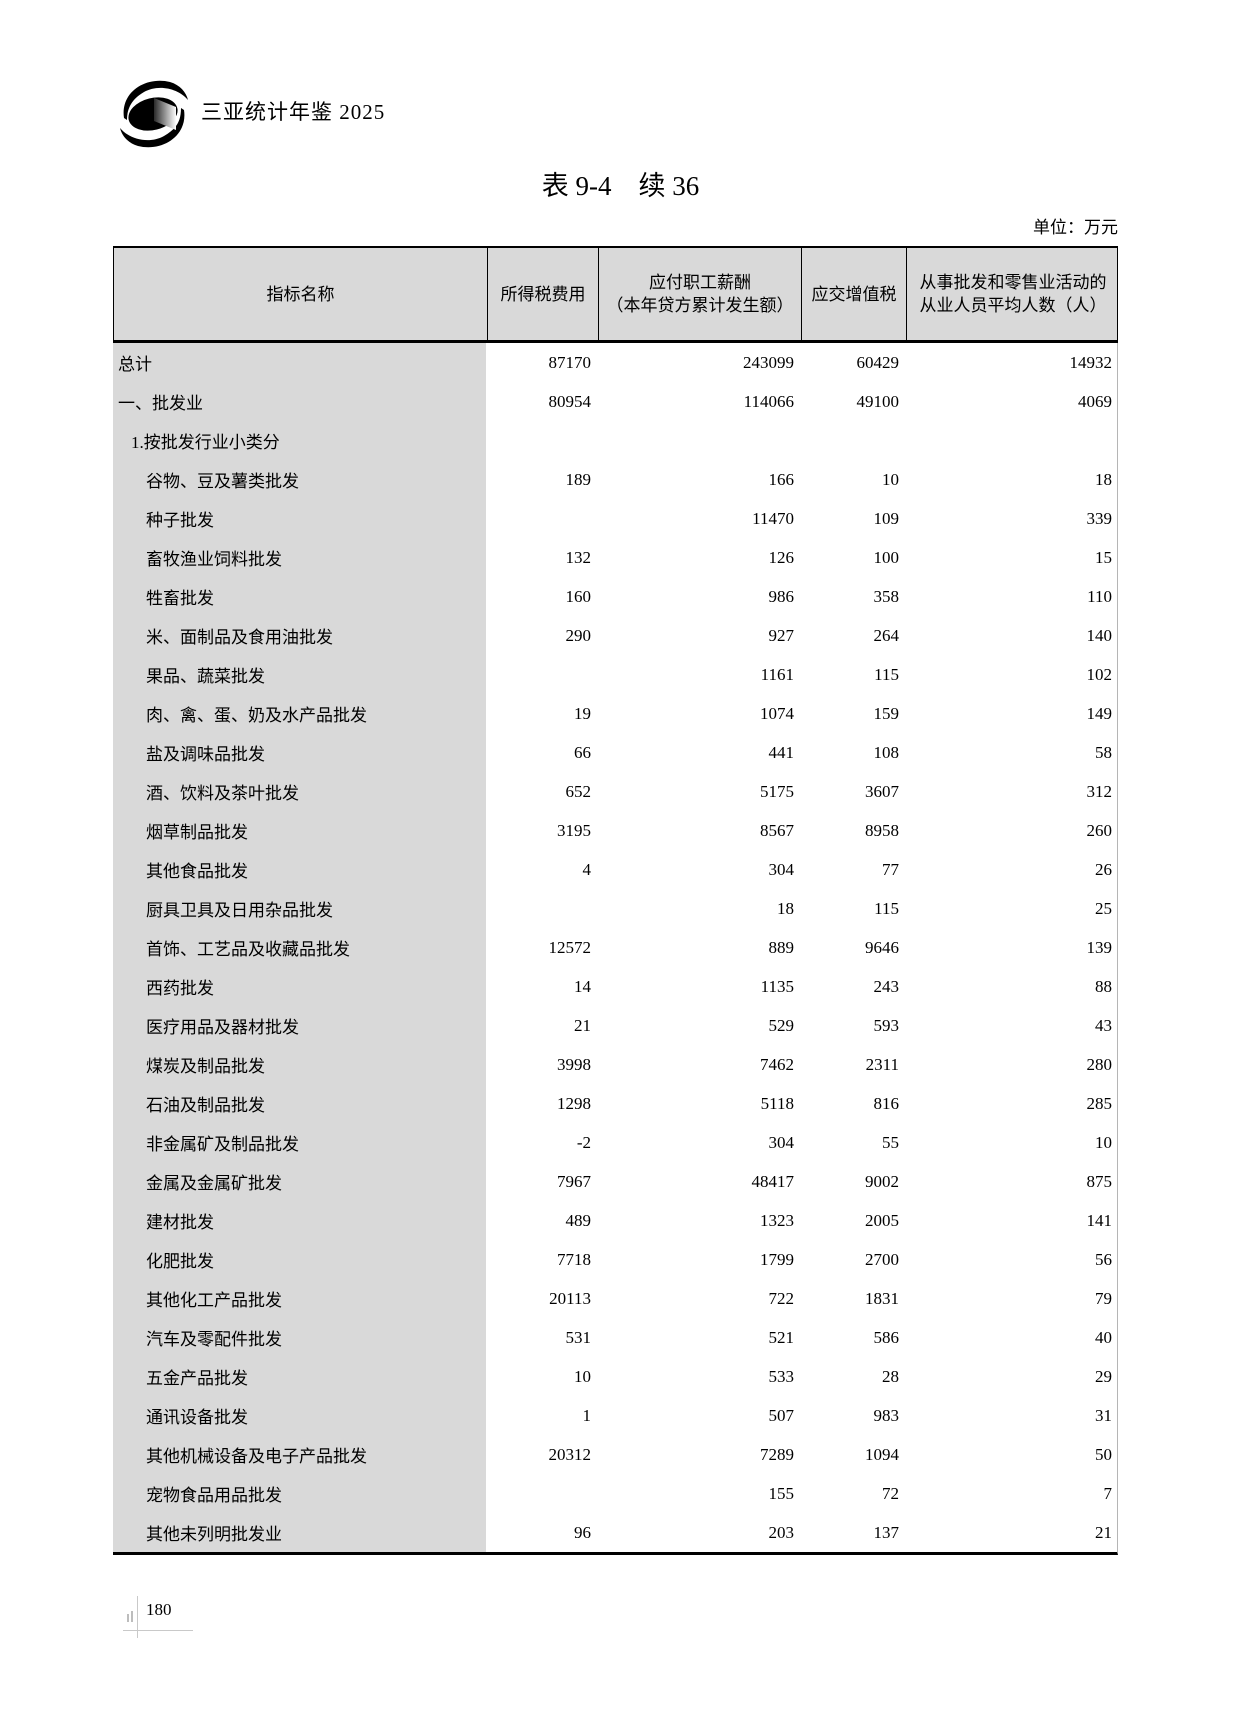  I want to click on row-value: 139, so click(1099, 947).